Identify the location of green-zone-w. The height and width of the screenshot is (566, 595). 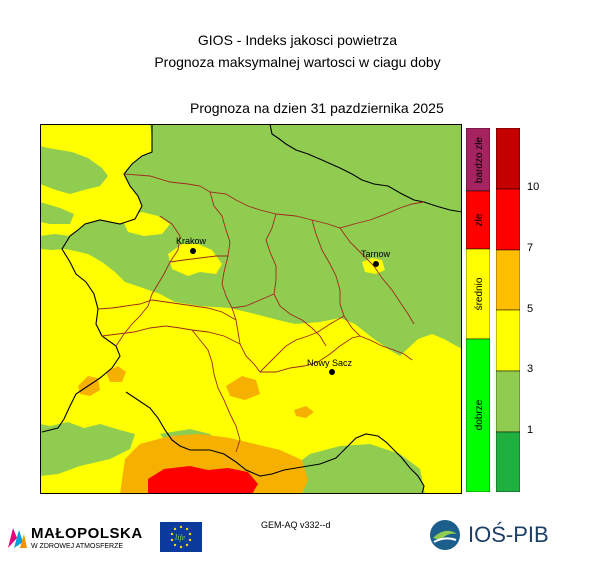
(57, 213).